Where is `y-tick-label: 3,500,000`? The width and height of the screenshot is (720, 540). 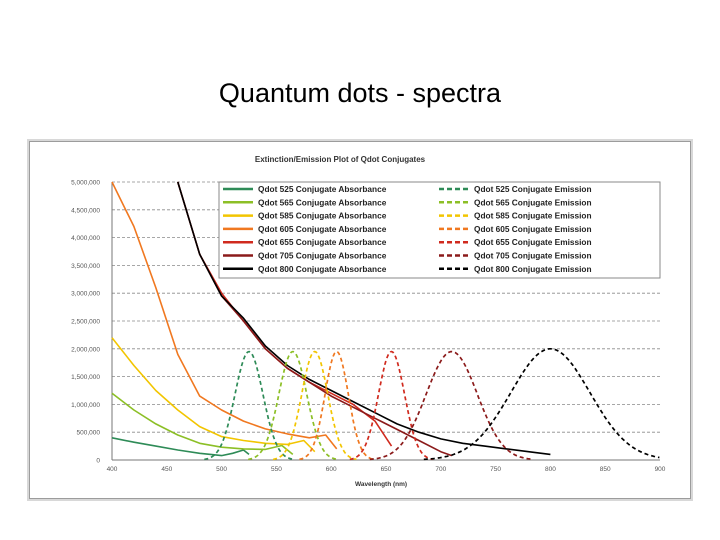 y-tick-label: 3,500,000 is located at coordinates (85, 266).